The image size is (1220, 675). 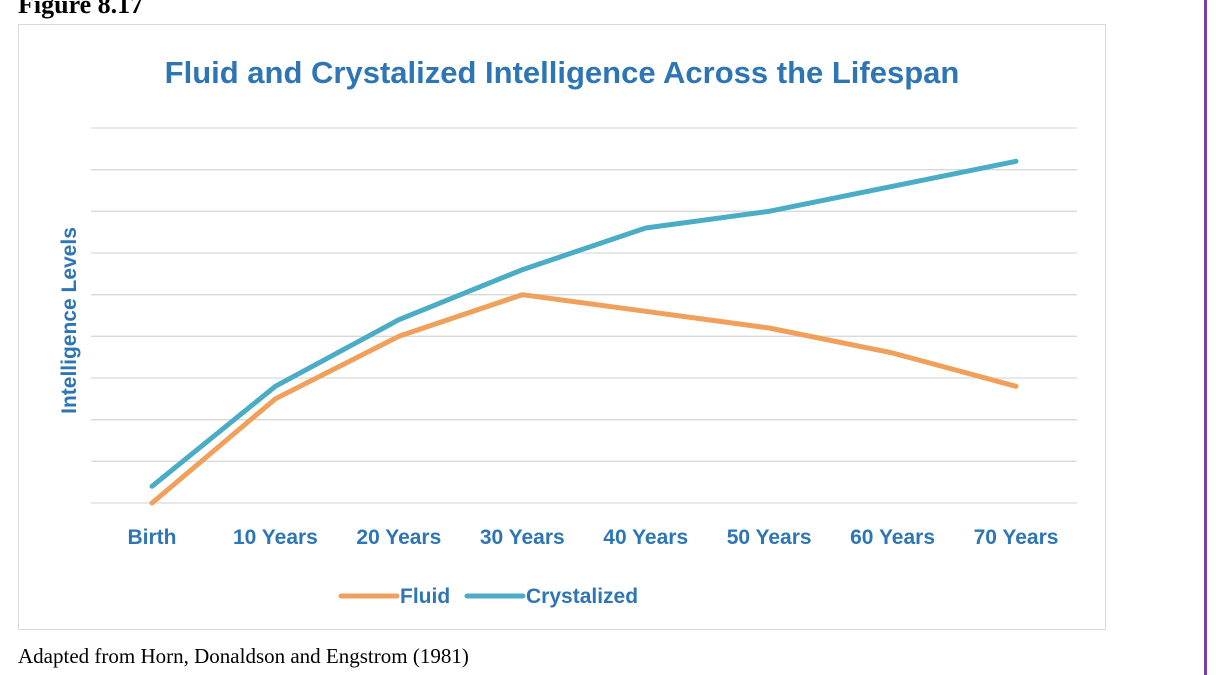 What do you see at coordinates (582, 596) in the screenshot?
I see `legend-label-crystalized: Crystalized` at bounding box center [582, 596].